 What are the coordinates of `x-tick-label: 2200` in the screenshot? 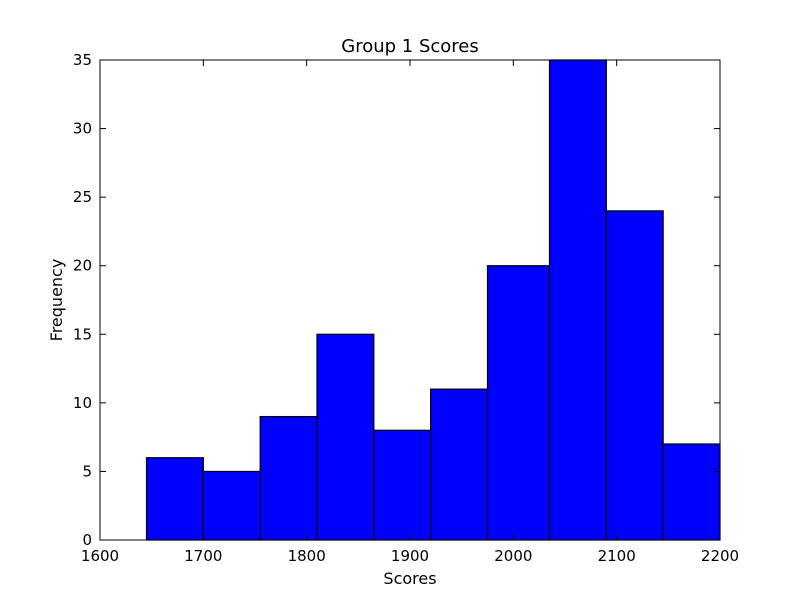 It's located at (720, 556).